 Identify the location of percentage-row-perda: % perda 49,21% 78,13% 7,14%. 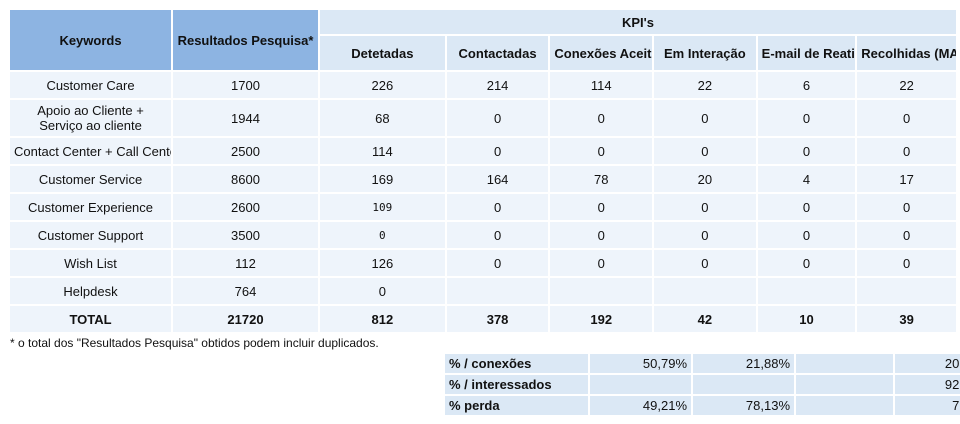
(702, 405).